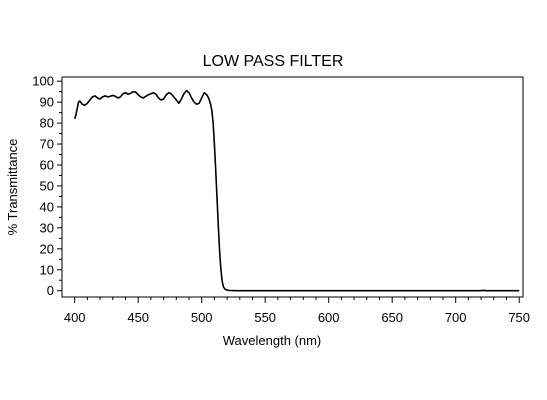 Image resolution: width=547 pixels, height=400 pixels. I want to click on y-axis-label: % Transmittance, so click(12, 187).